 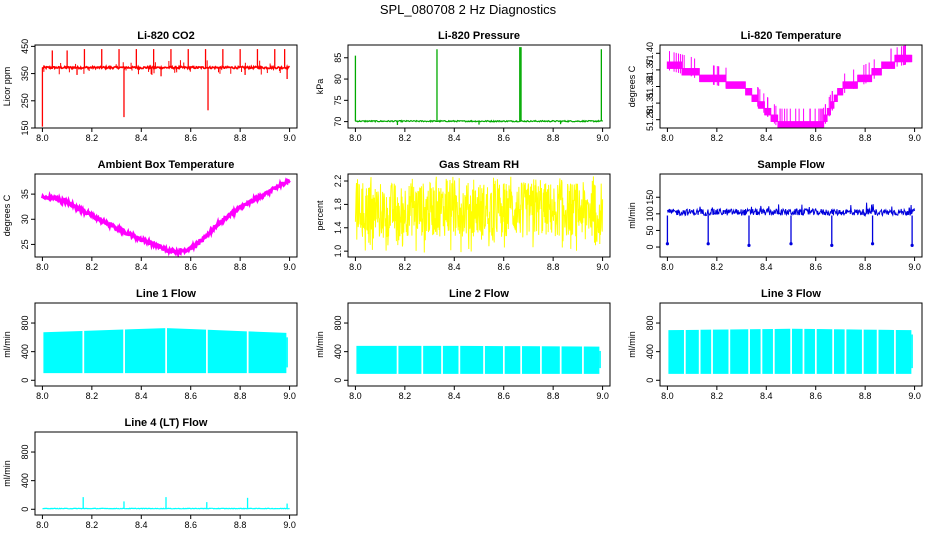 What do you see at coordinates (650, 351) in the screenshot?
I see `y-tick-label: 400` at bounding box center [650, 351].